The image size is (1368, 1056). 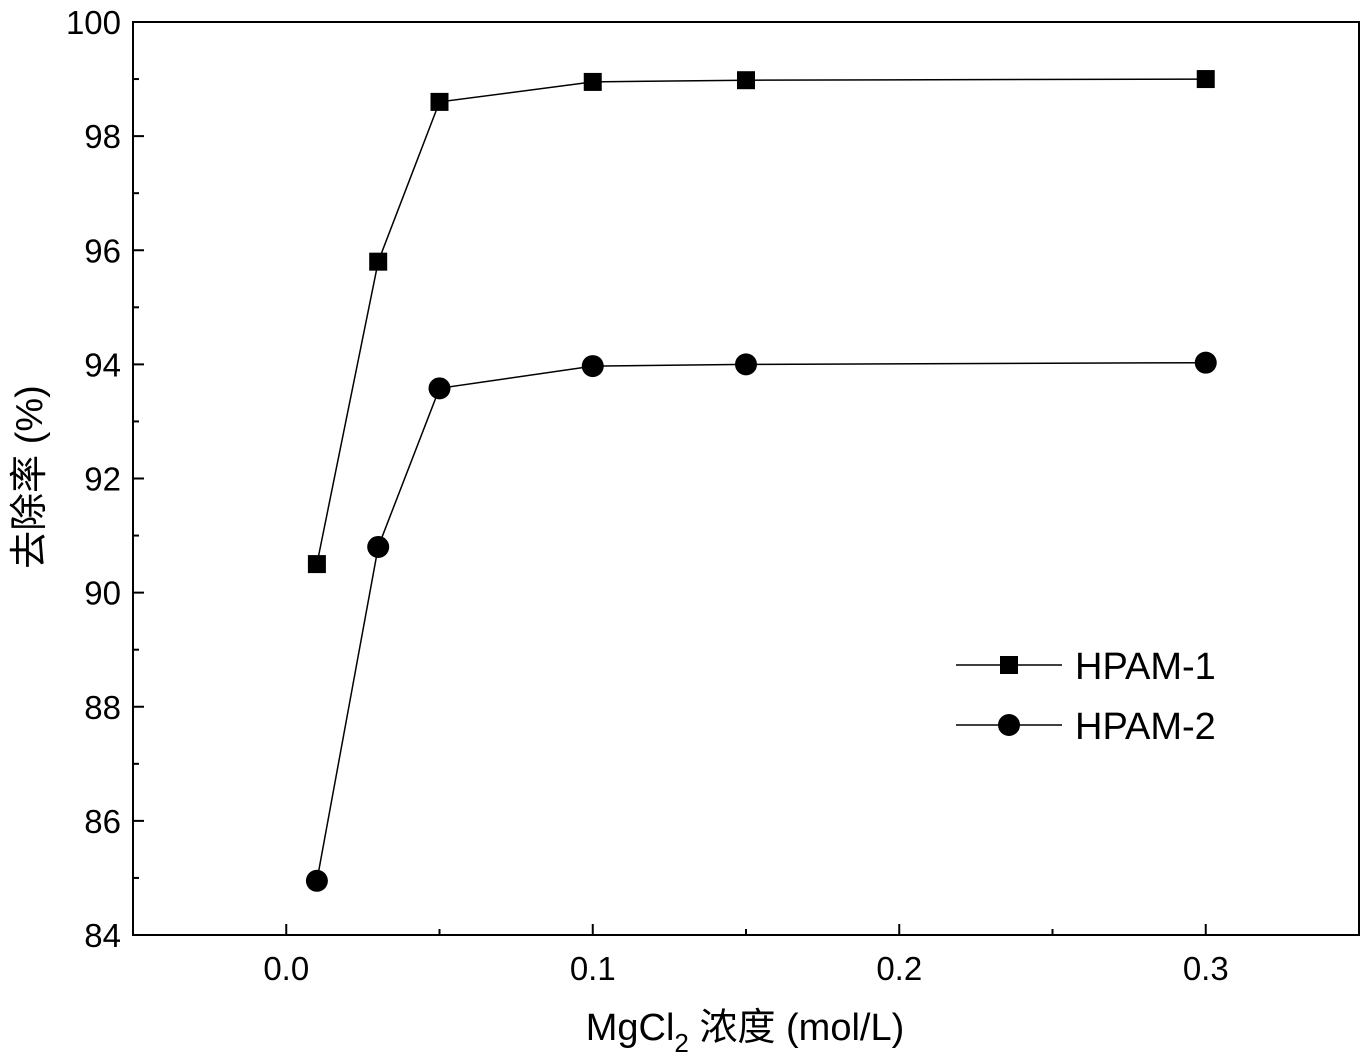 What do you see at coordinates (681, 1042) in the screenshot?
I see `x-axis-title-subscript: 2` at bounding box center [681, 1042].